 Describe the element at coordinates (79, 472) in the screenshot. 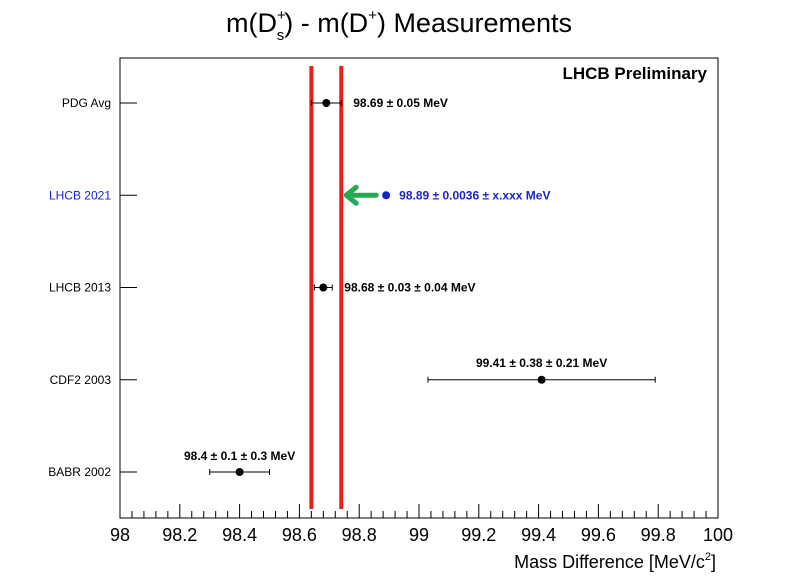

I see `row-label: BABR 2002` at that location.